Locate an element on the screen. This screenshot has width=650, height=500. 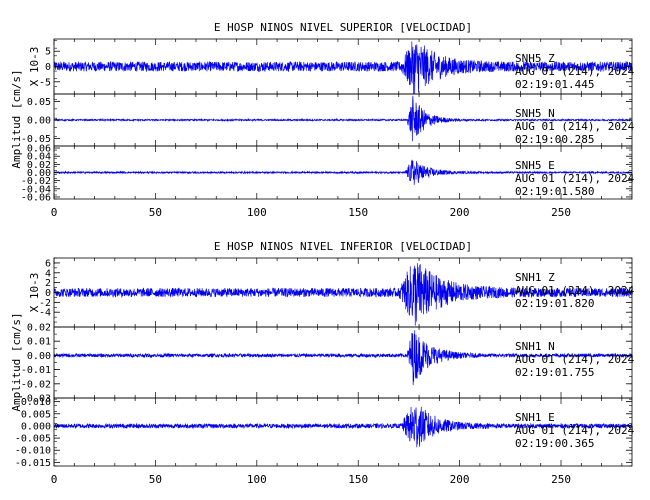
y-tick-label: -0.06 is located at coordinates (36, 197).